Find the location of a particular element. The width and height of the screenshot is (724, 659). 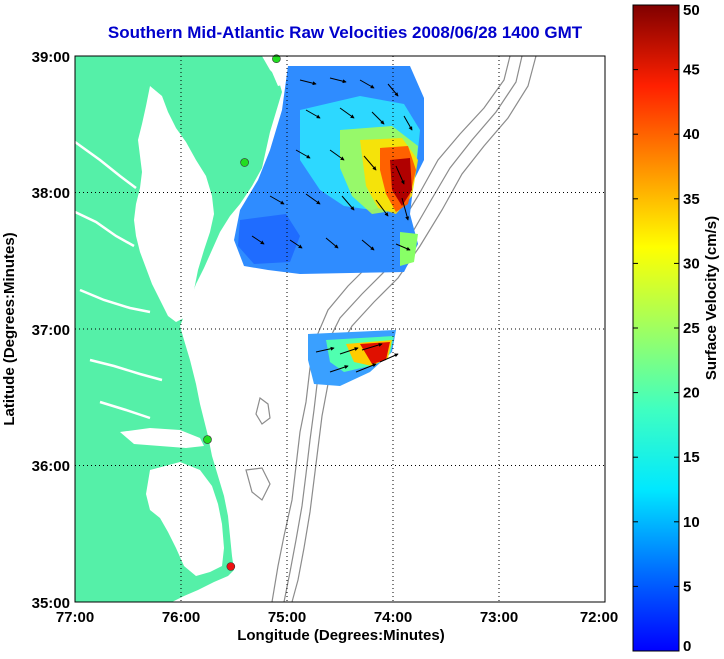

x-axis-label: Longitude (Degrees:Minutes) is located at coordinates (341, 635).